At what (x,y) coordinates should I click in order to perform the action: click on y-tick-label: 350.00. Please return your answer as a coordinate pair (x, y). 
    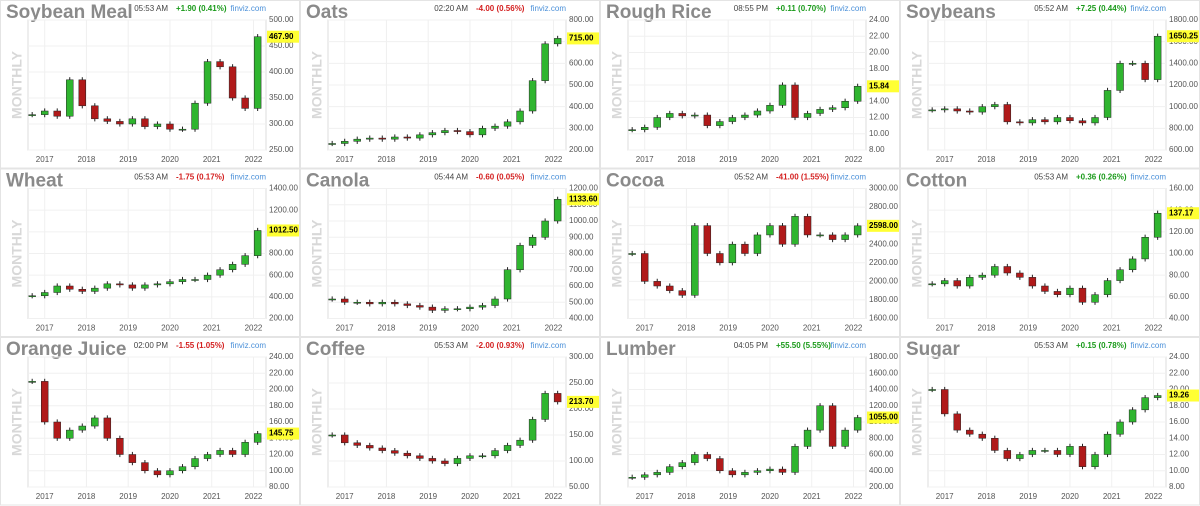
    Looking at the image, I should click on (281, 97).